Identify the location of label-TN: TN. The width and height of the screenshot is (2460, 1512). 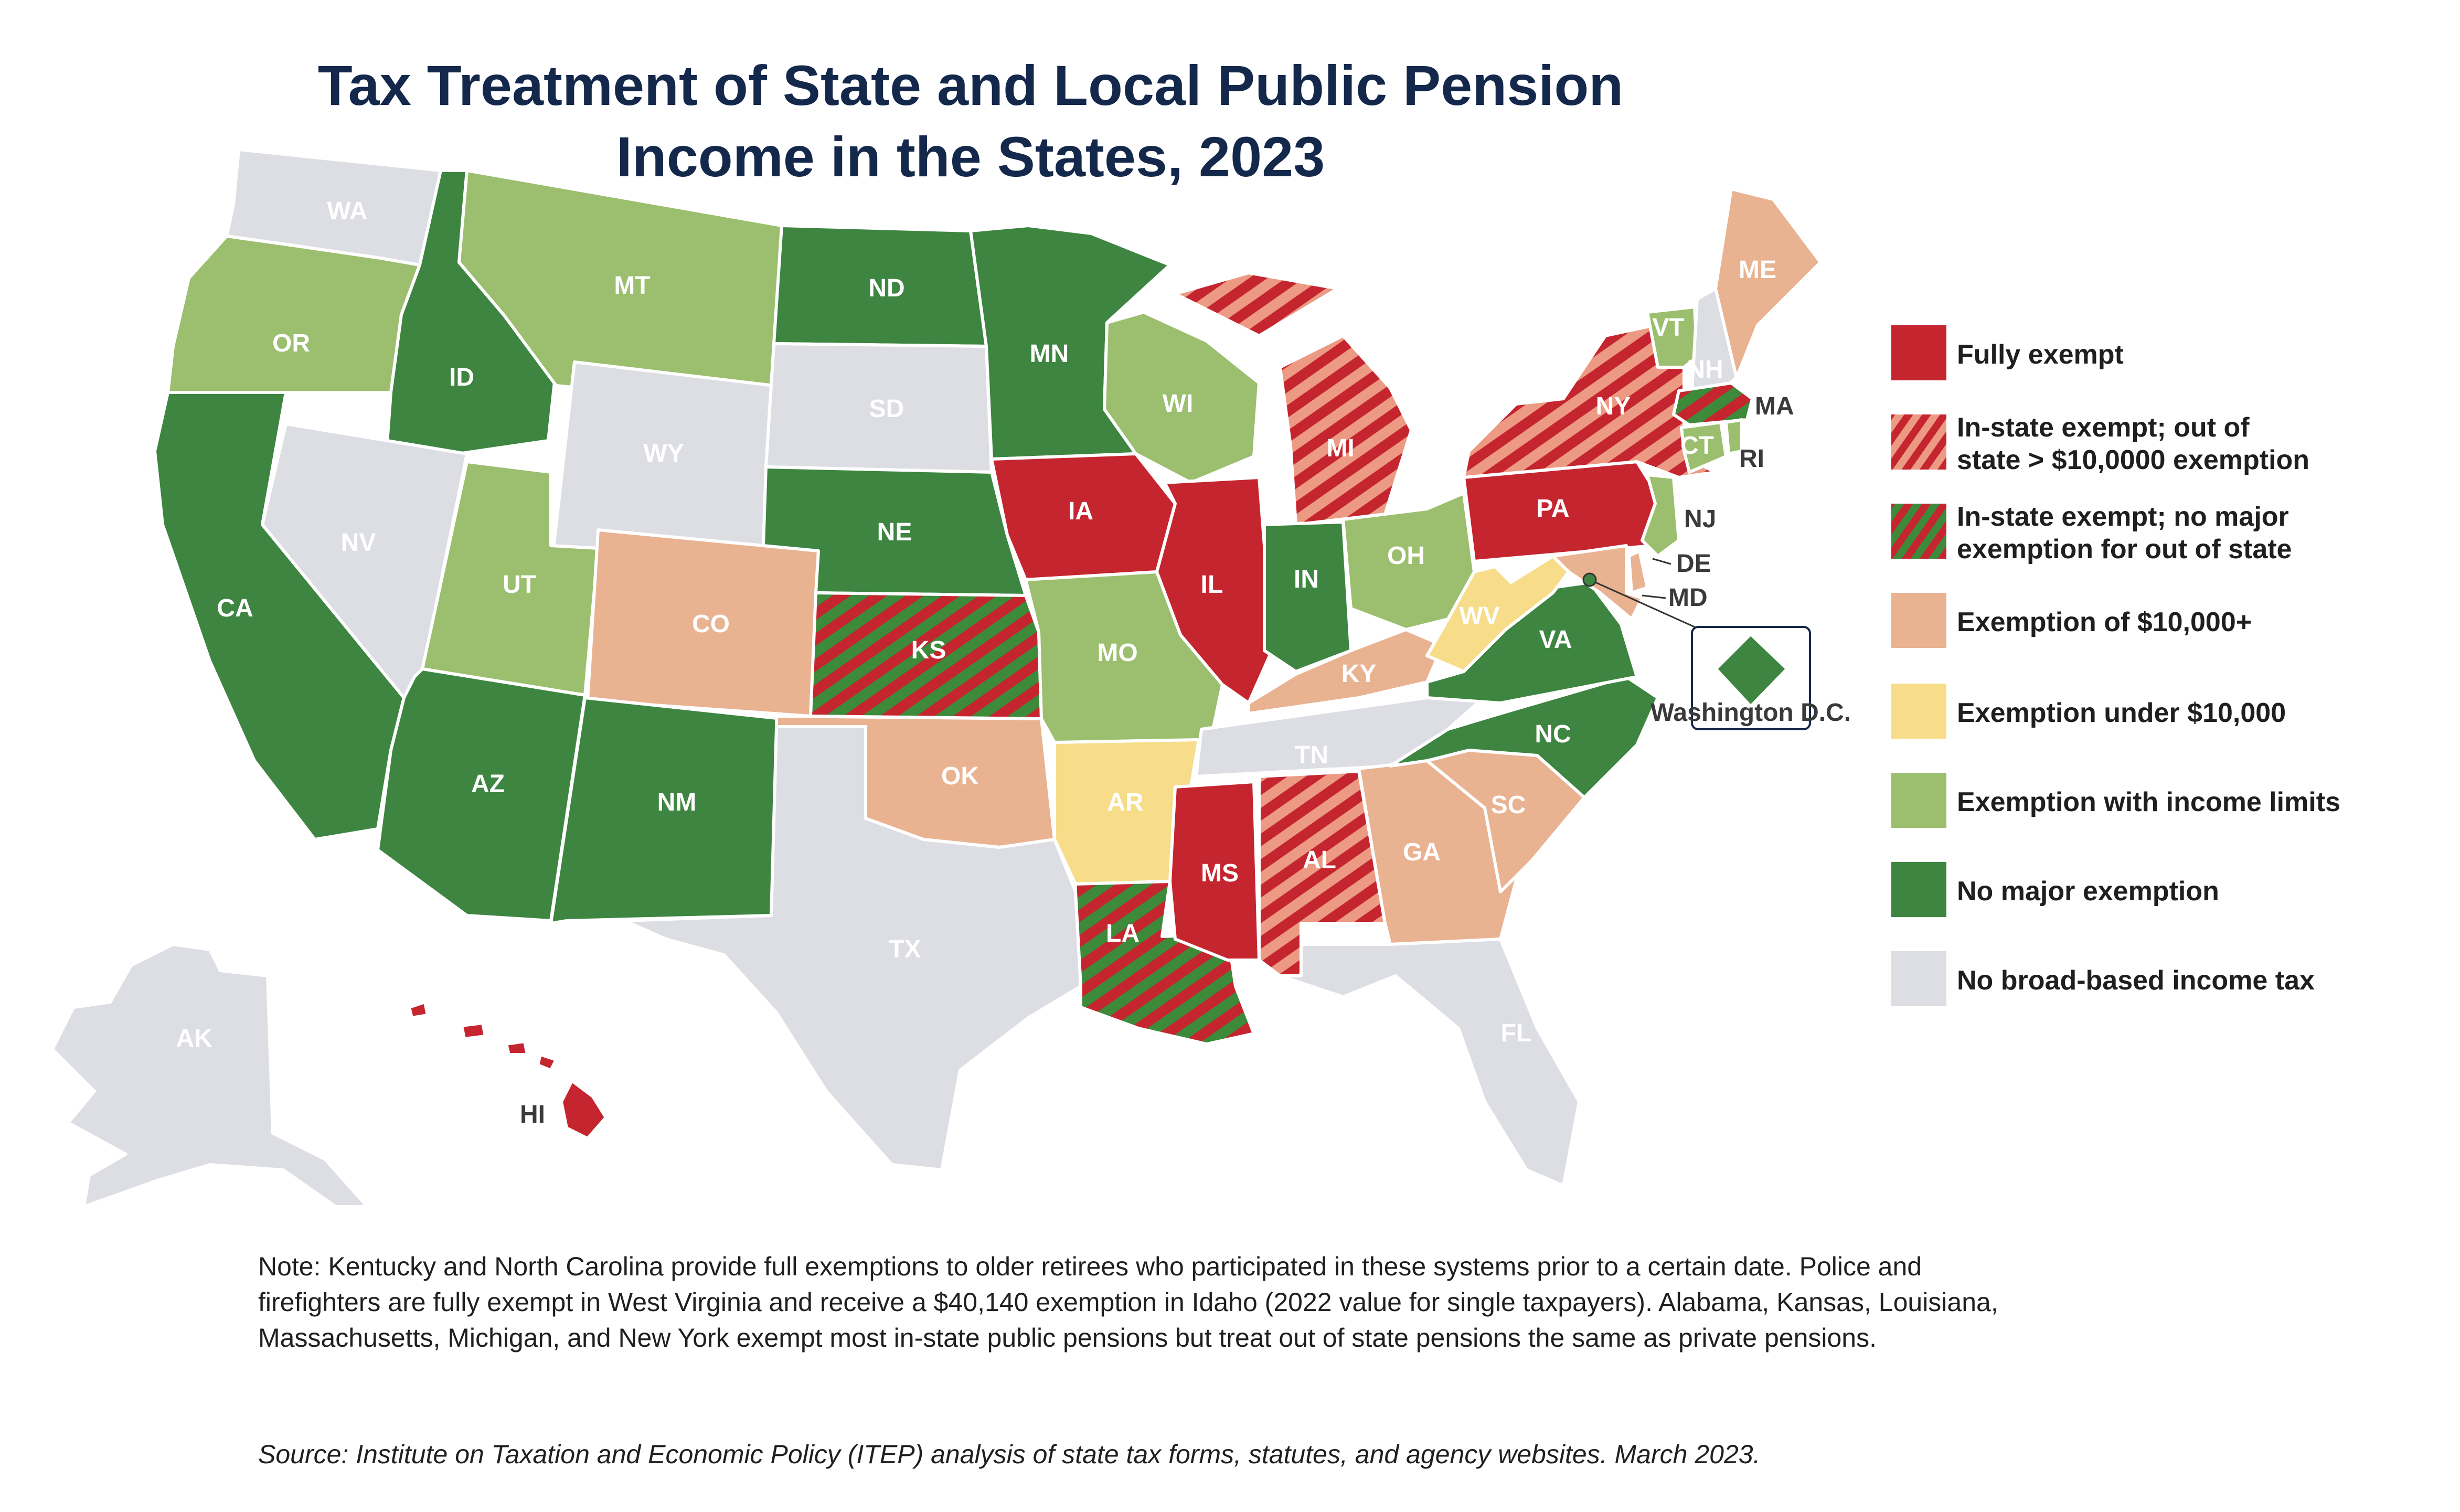
(1311, 755).